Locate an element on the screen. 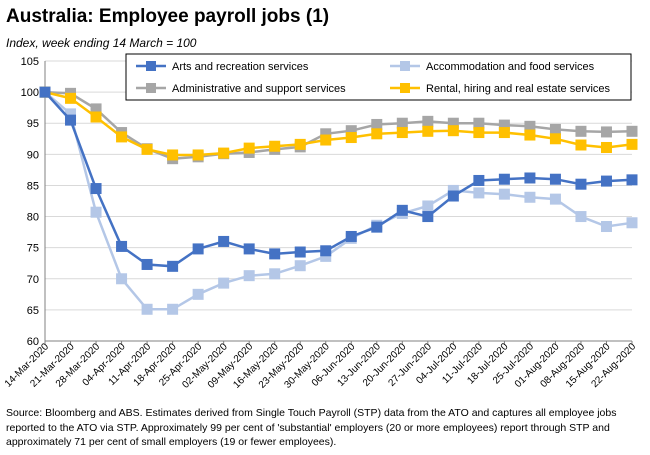 Image resolution: width=650 pixels, height=455 pixels. y-tick-label: 65 is located at coordinates (33, 311).